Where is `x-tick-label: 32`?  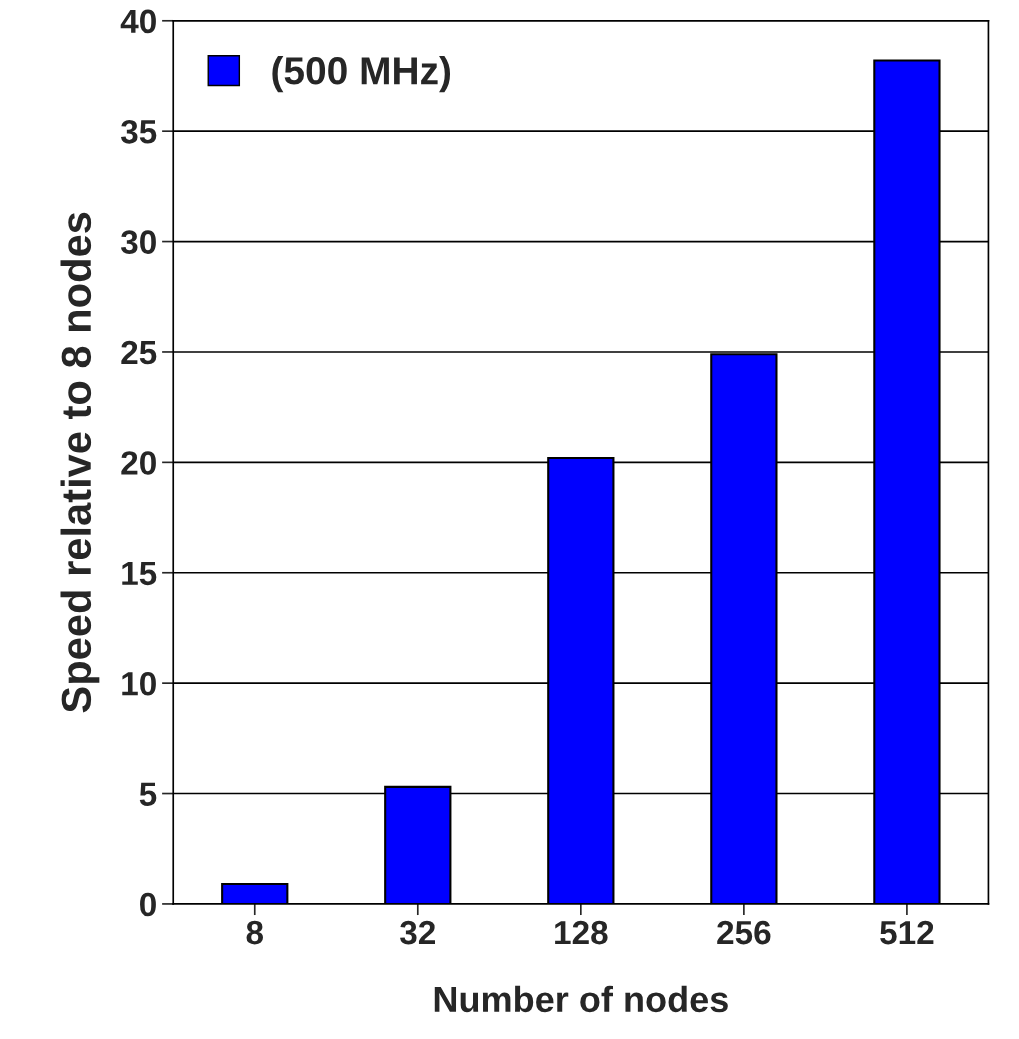
x-tick-label: 32 is located at coordinates (417, 932).